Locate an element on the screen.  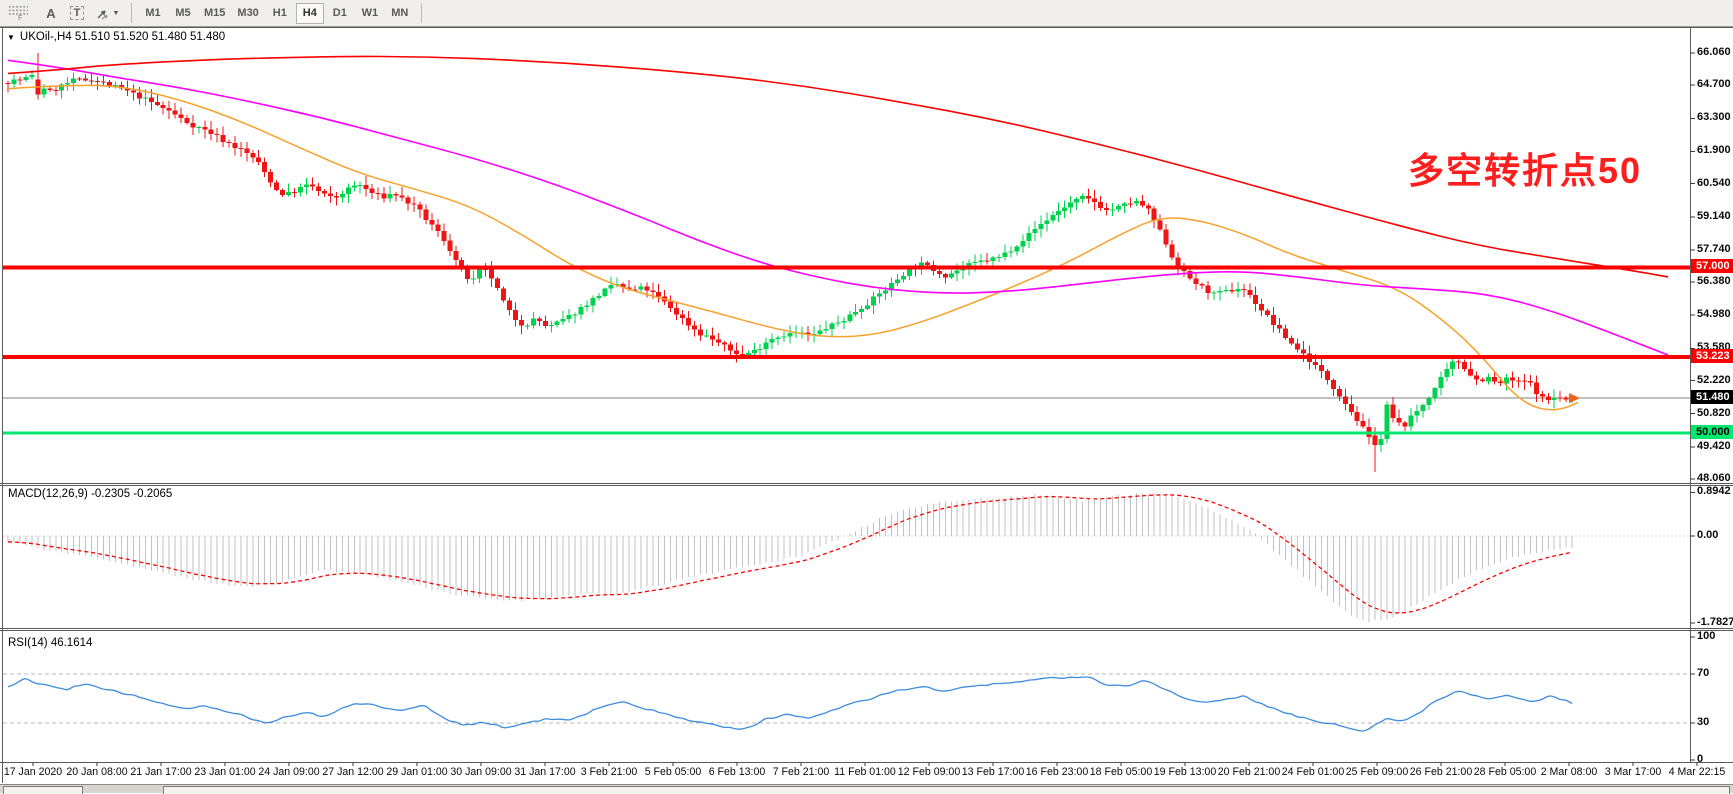
collapse-arrow-icon: ▼ is located at coordinates (11, 37).